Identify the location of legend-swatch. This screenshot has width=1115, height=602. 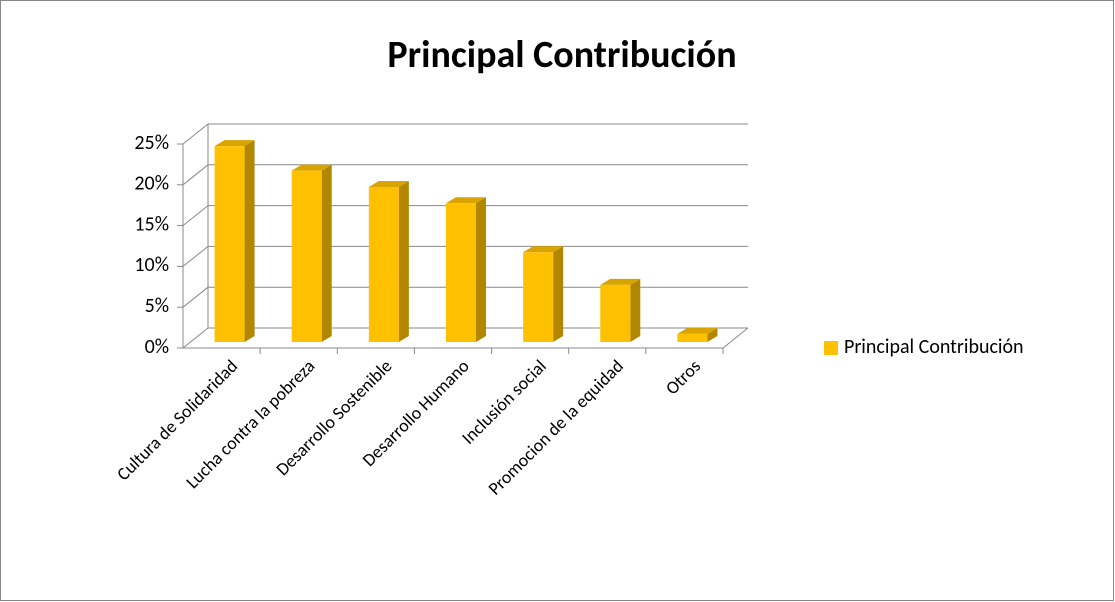
(831, 348).